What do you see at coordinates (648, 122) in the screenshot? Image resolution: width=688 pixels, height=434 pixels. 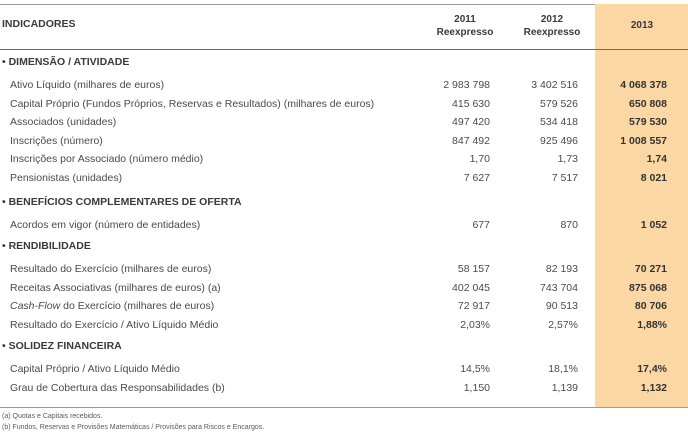 I see `value-2013: 579 530` at bounding box center [648, 122].